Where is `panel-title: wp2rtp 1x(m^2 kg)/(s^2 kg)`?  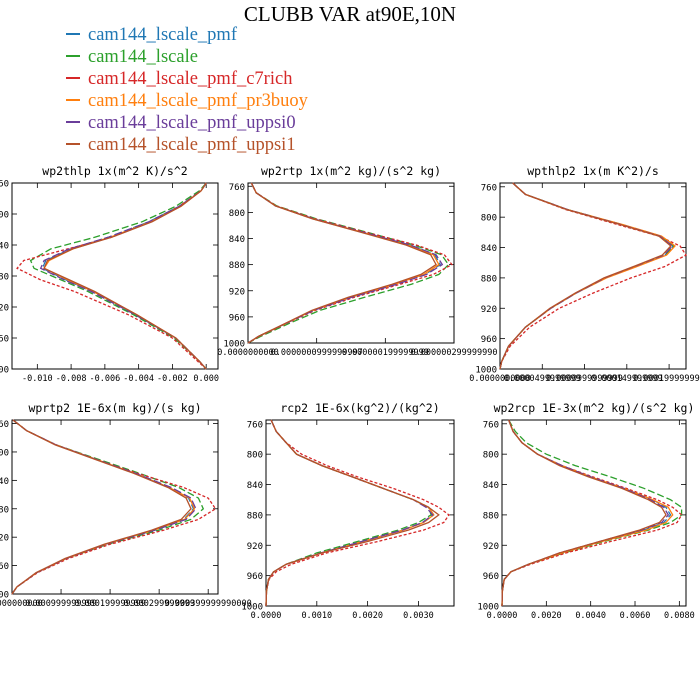 panel-title: wp2rtp 1x(m^2 kg)/(s^2 kg) is located at coordinates (351, 171).